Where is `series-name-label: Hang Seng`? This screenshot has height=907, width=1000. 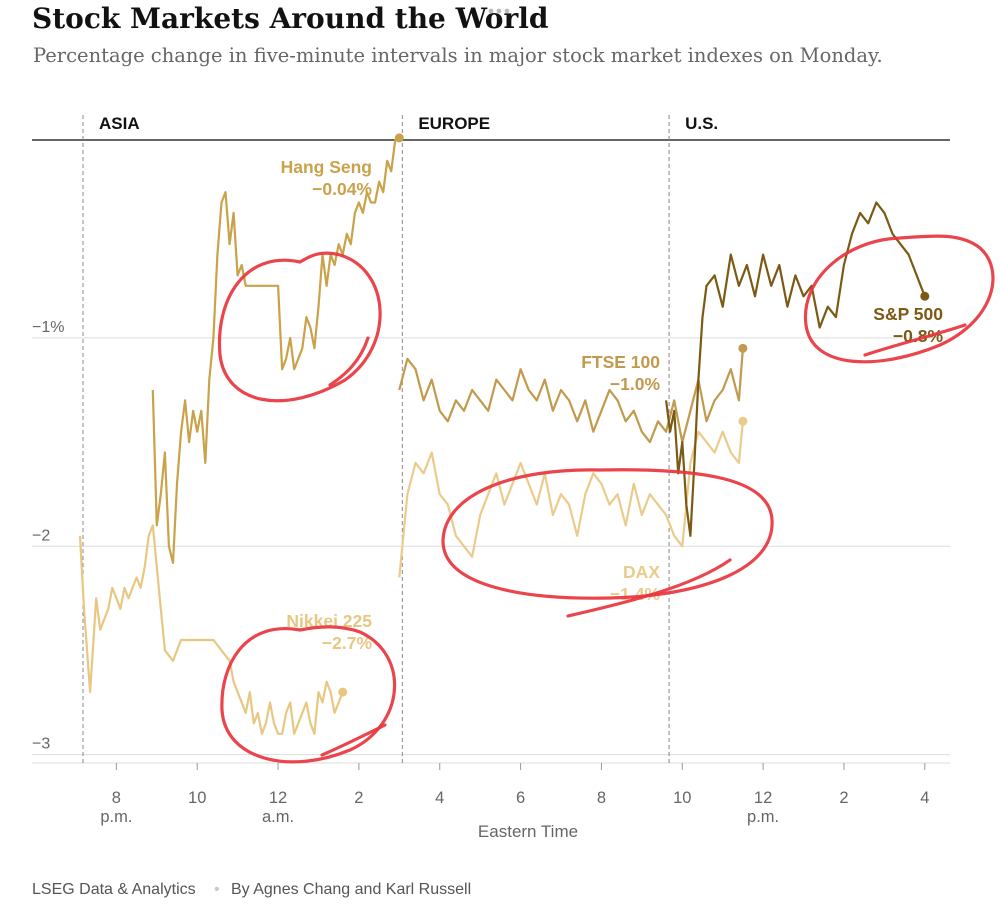
series-name-label: Hang Seng is located at coordinates (326, 167).